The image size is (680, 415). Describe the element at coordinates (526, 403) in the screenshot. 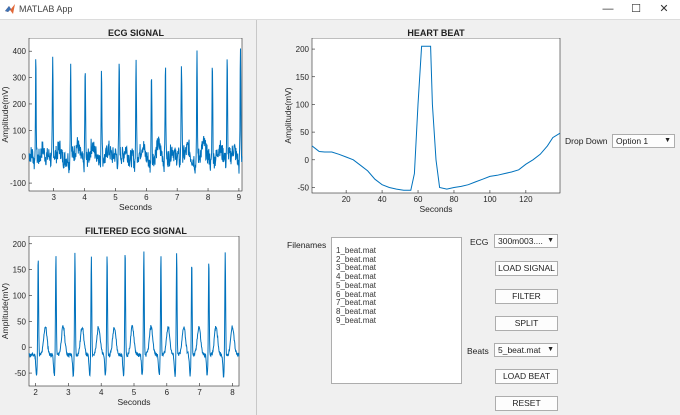

I see `reset-button: RESET` at that location.